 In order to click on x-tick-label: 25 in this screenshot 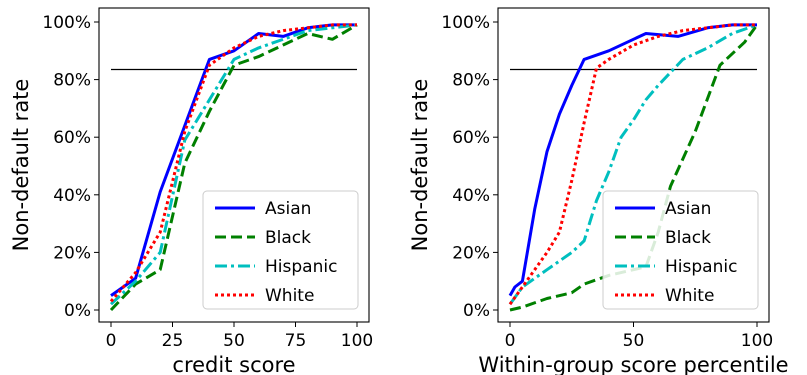, I will do `click(173, 341)`.